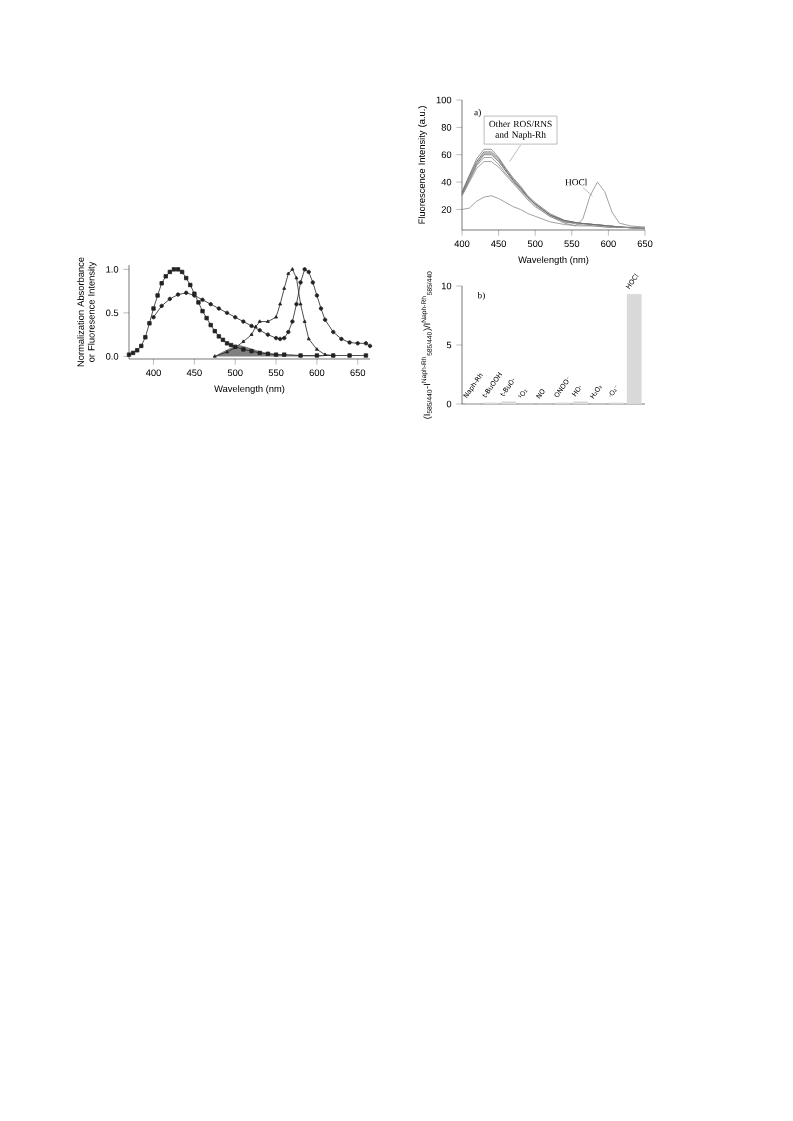 The image size is (793, 1121). What do you see at coordinates (112, 313) in the screenshot?
I see `y-tick-label: 0.5` at bounding box center [112, 313].